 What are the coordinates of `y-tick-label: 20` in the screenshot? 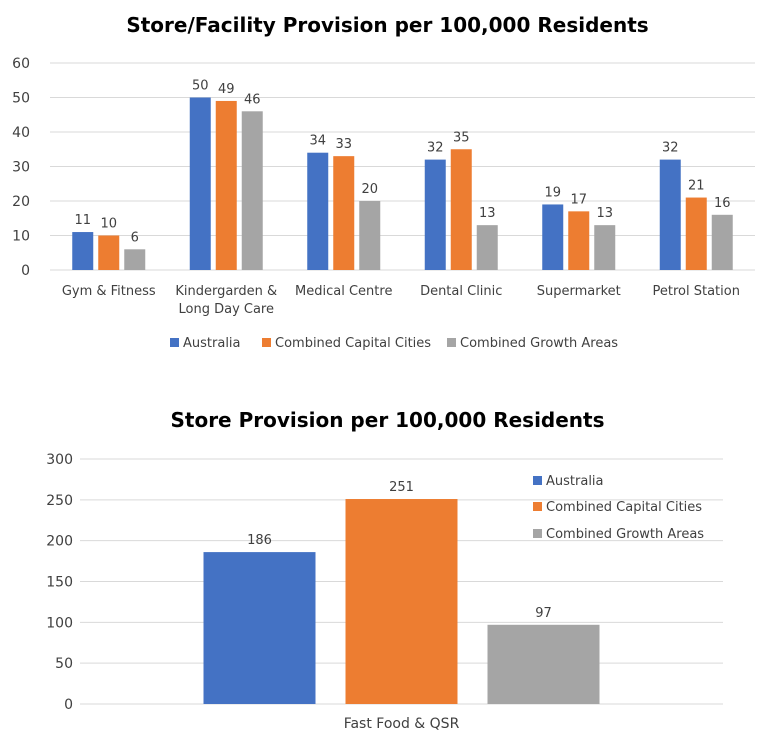 It's located at (21, 202).